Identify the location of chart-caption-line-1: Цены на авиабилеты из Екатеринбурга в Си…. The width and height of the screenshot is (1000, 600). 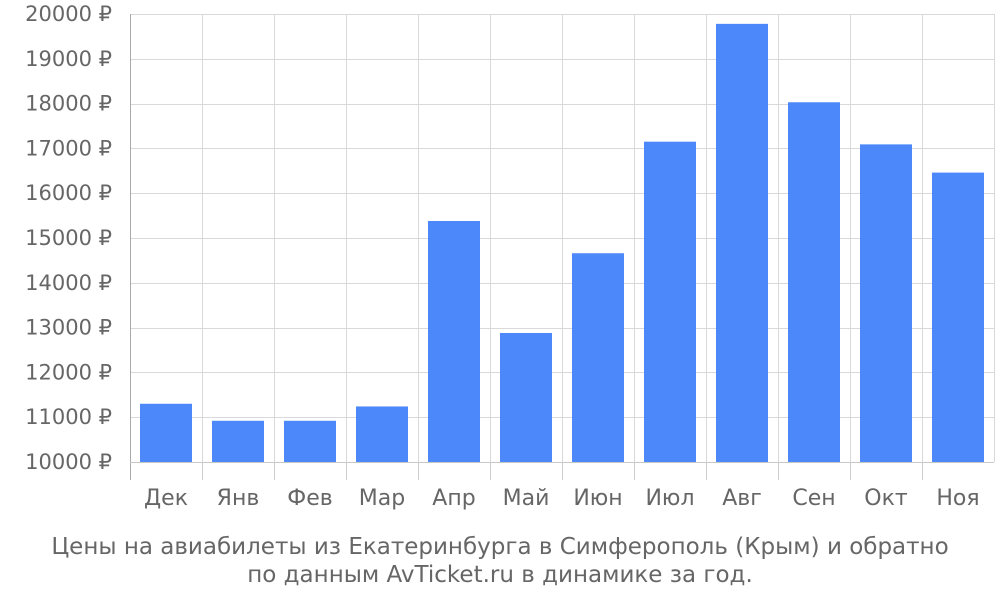
(500, 547).